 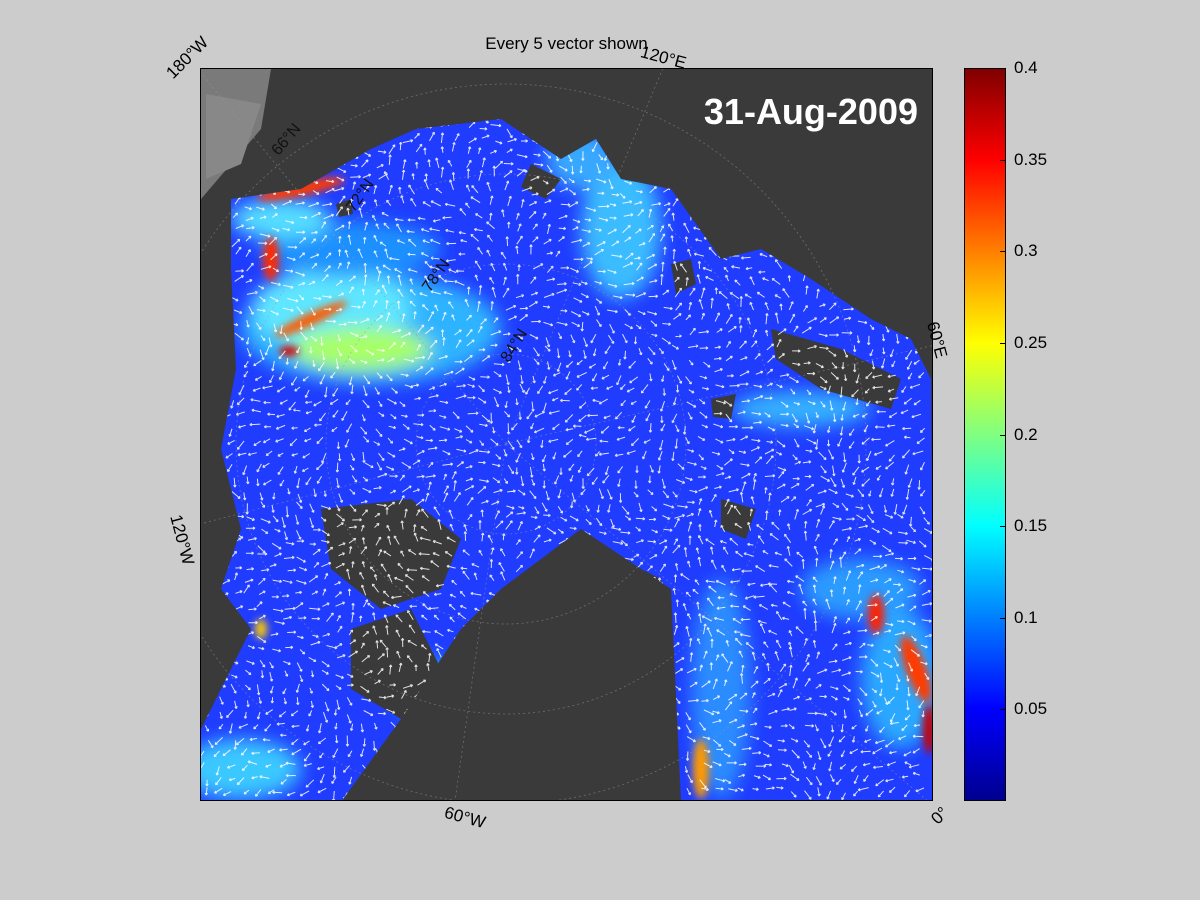 I want to click on coastal-shelf, so click(x=233, y=136).